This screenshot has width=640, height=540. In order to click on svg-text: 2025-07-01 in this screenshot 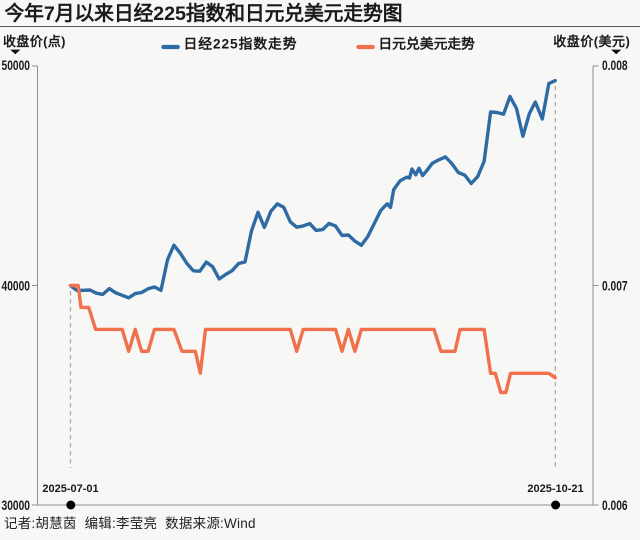, I will do `click(70, 489)`.